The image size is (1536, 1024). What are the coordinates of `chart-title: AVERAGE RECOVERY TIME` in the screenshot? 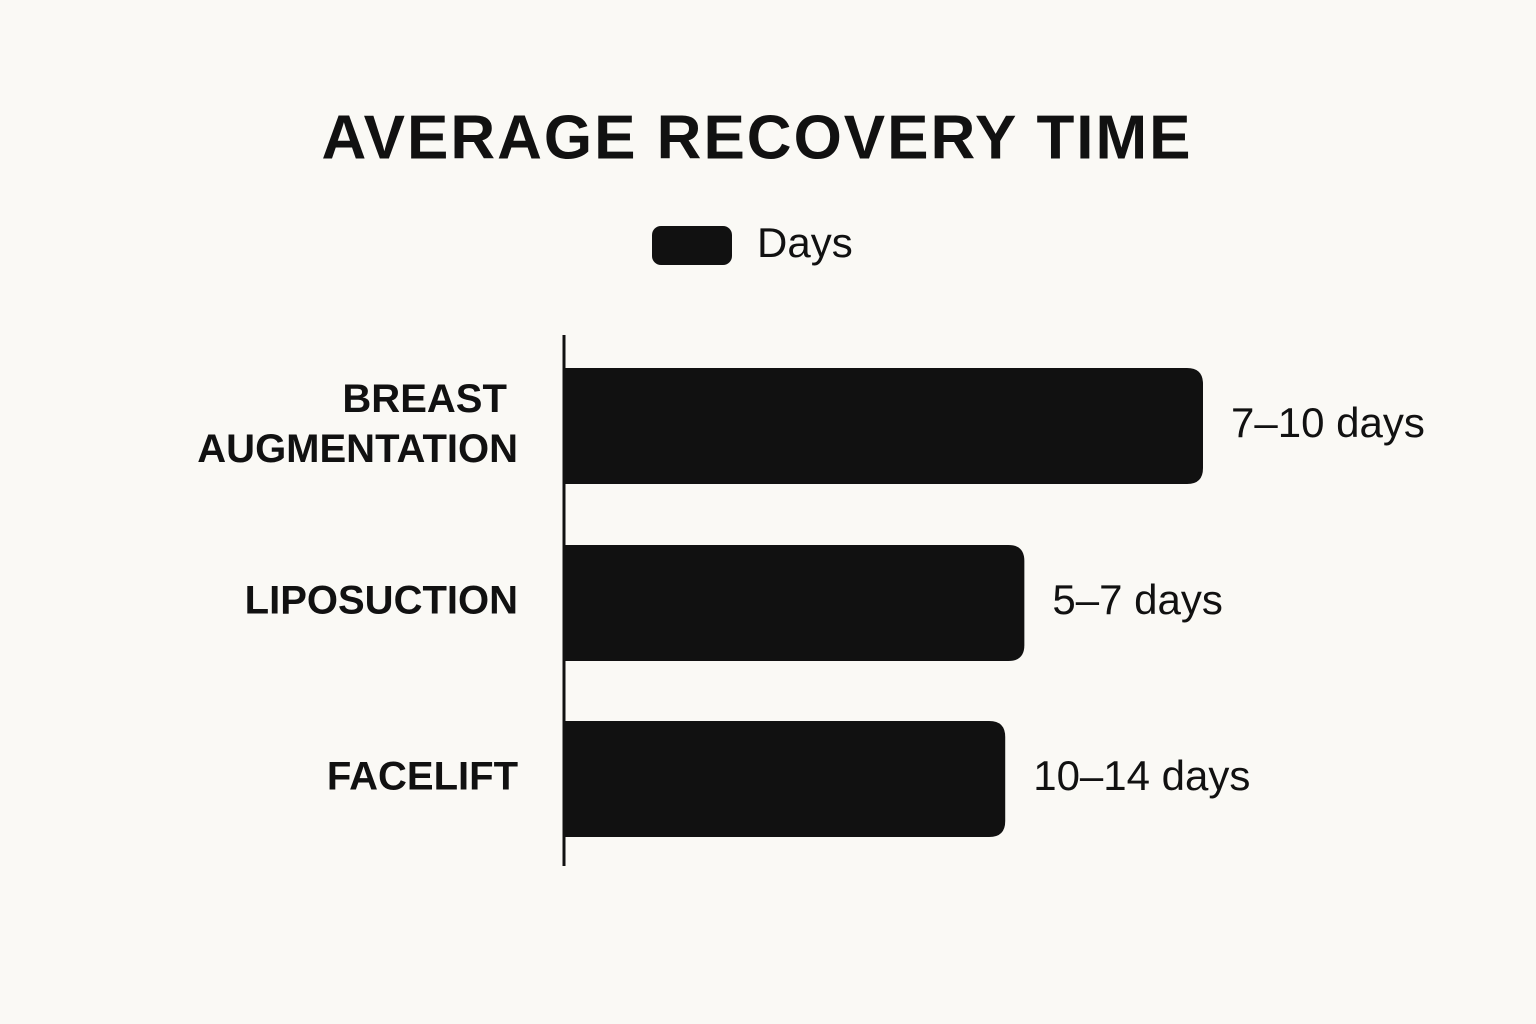 It's located at (756, 137).